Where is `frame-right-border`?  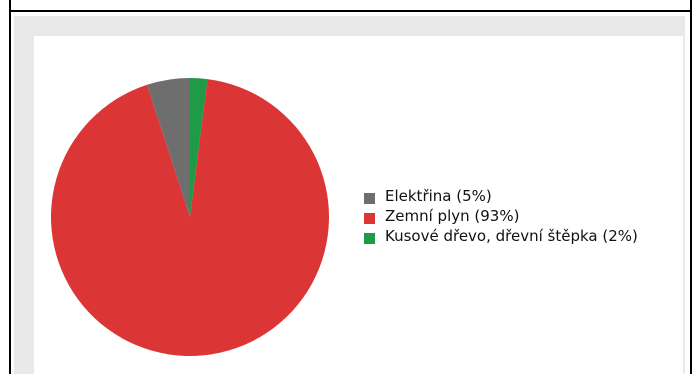
frame-right-border is located at coordinates (691, 187).